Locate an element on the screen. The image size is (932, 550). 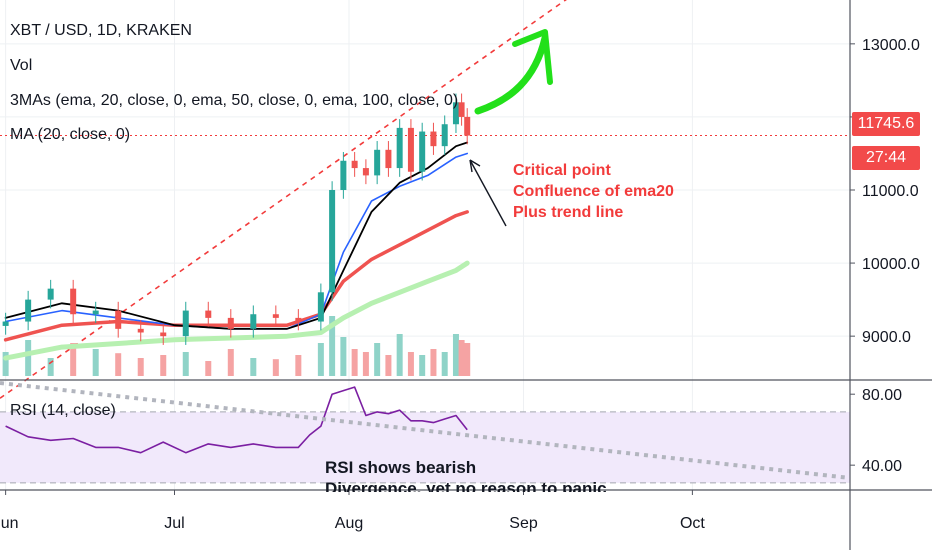
countdown-badge: 27:44 is located at coordinates (886, 158).